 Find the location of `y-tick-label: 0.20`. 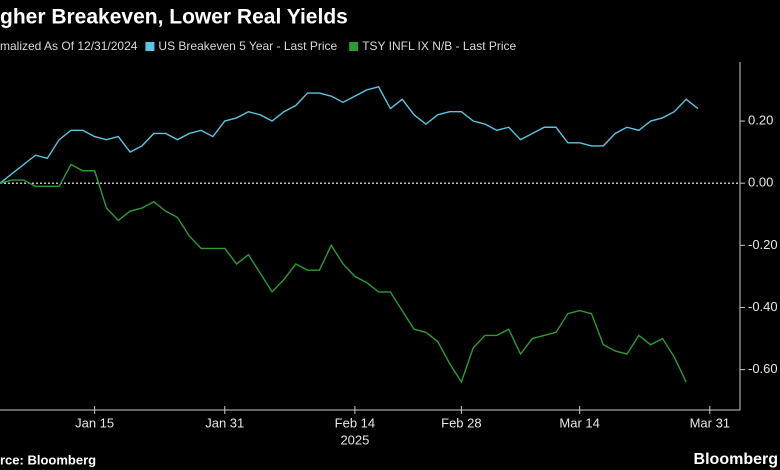

y-tick-label: 0.20 is located at coordinates (760, 119).